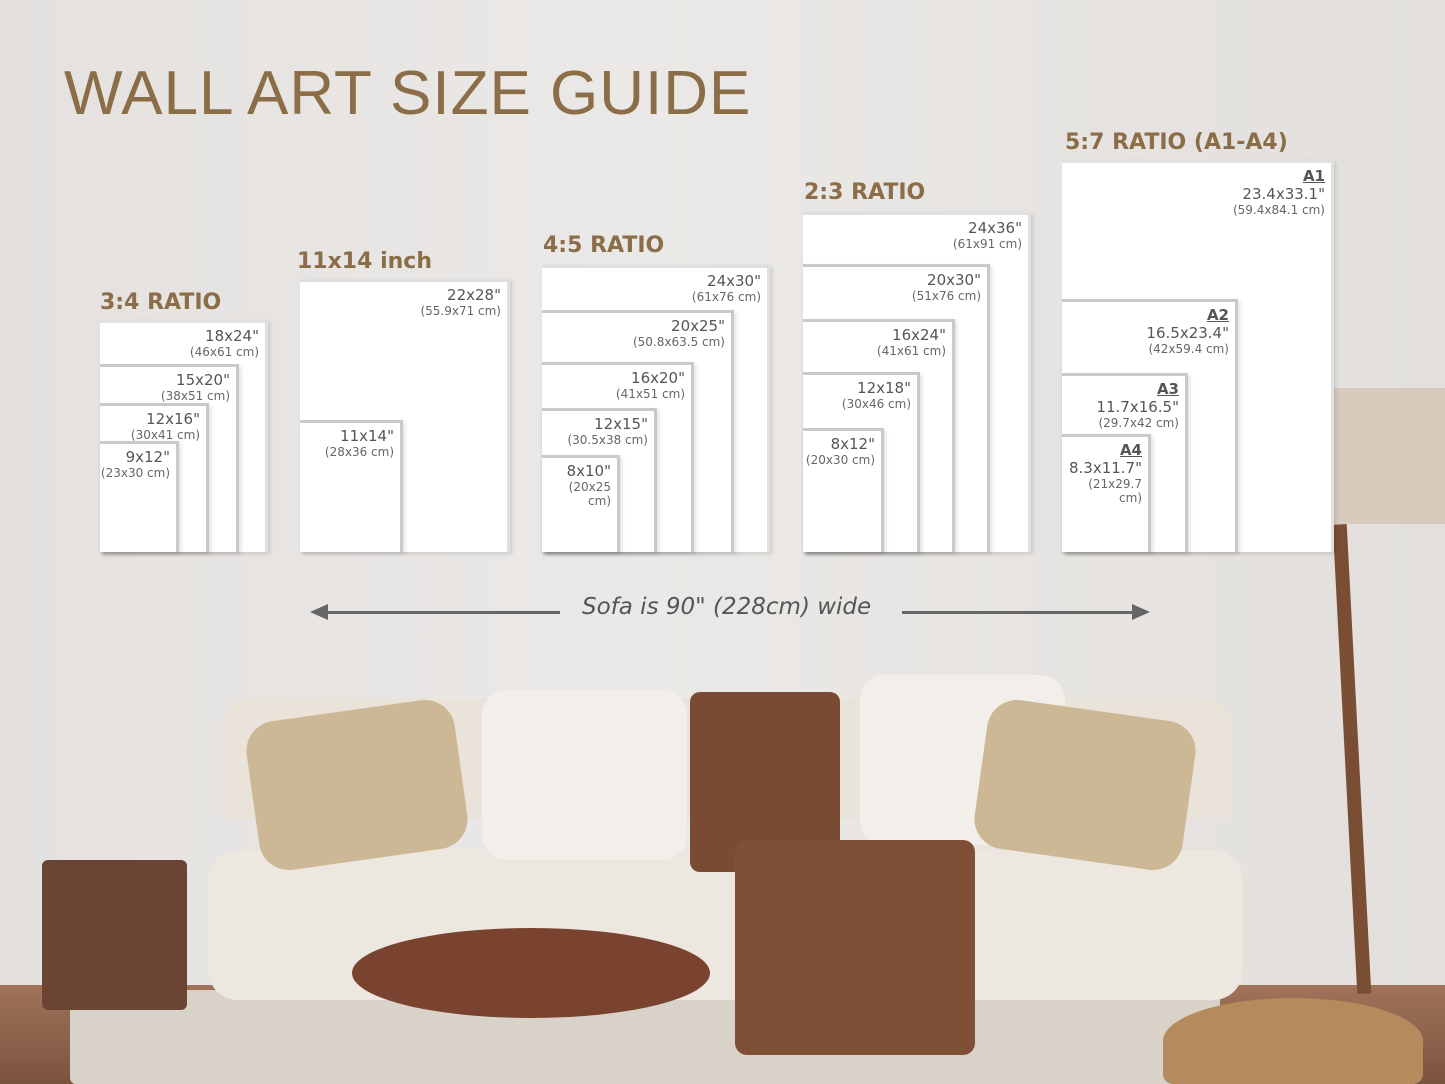  What do you see at coordinates (319, 612) in the screenshot?
I see `arrow-left-icon` at bounding box center [319, 612].